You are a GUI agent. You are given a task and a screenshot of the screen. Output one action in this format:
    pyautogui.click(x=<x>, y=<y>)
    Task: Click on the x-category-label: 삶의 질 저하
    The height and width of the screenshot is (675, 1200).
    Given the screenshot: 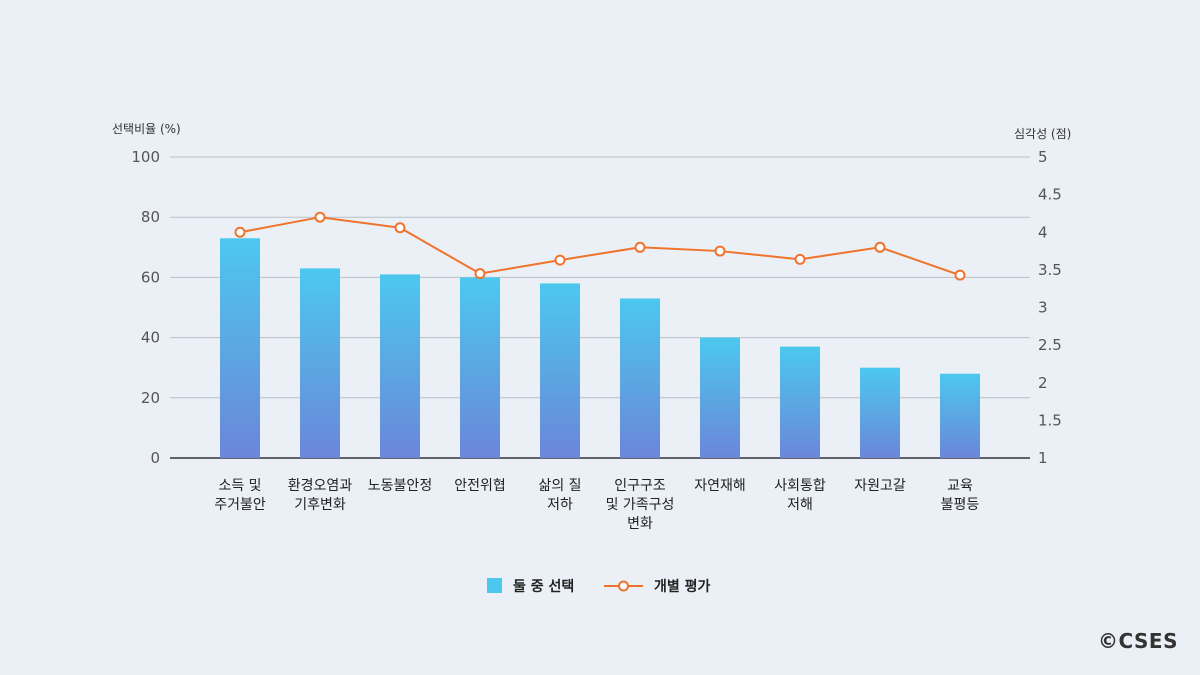 What is the action you would take?
    pyautogui.click(x=559, y=495)
    